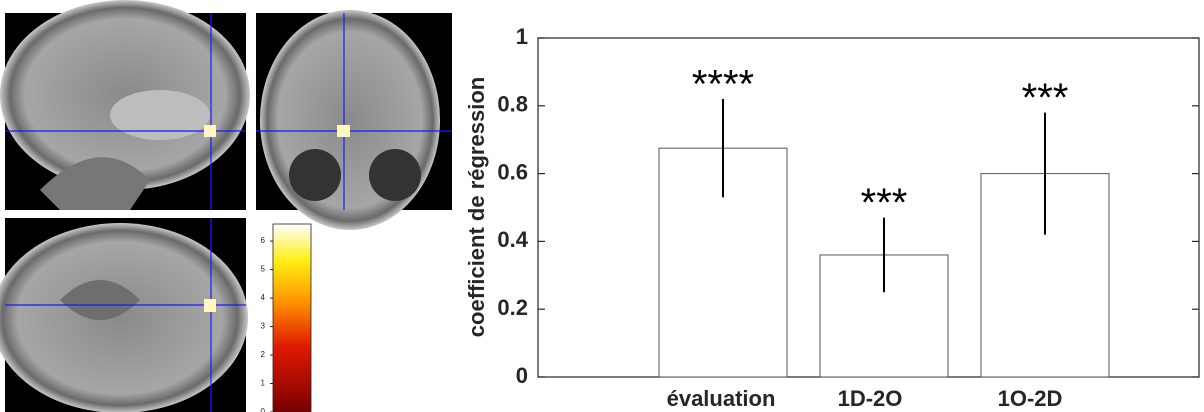  I want to click on y-tick-label: 0.4, so click(512, 239).